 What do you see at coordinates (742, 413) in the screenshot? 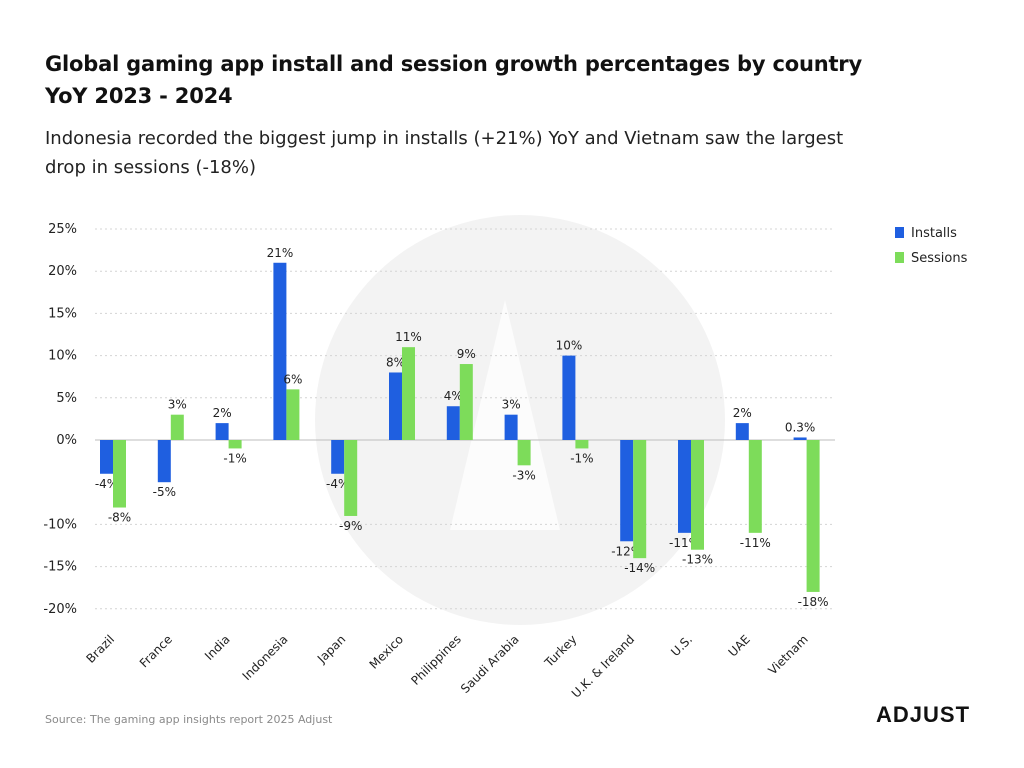
I see `installs-data-label-11: 2%` at bounding box center [742, 413].